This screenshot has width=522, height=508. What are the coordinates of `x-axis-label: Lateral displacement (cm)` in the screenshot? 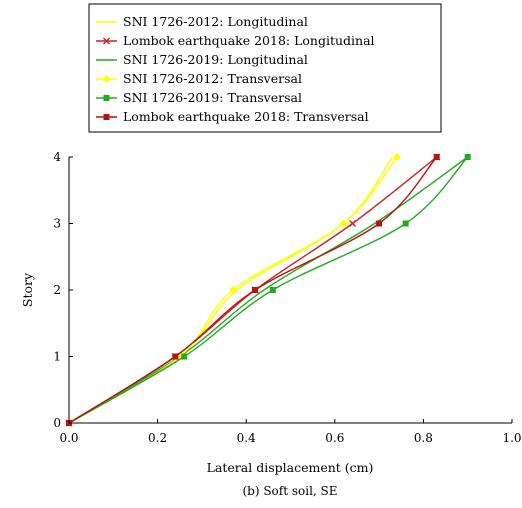 It's located at (290, 467).